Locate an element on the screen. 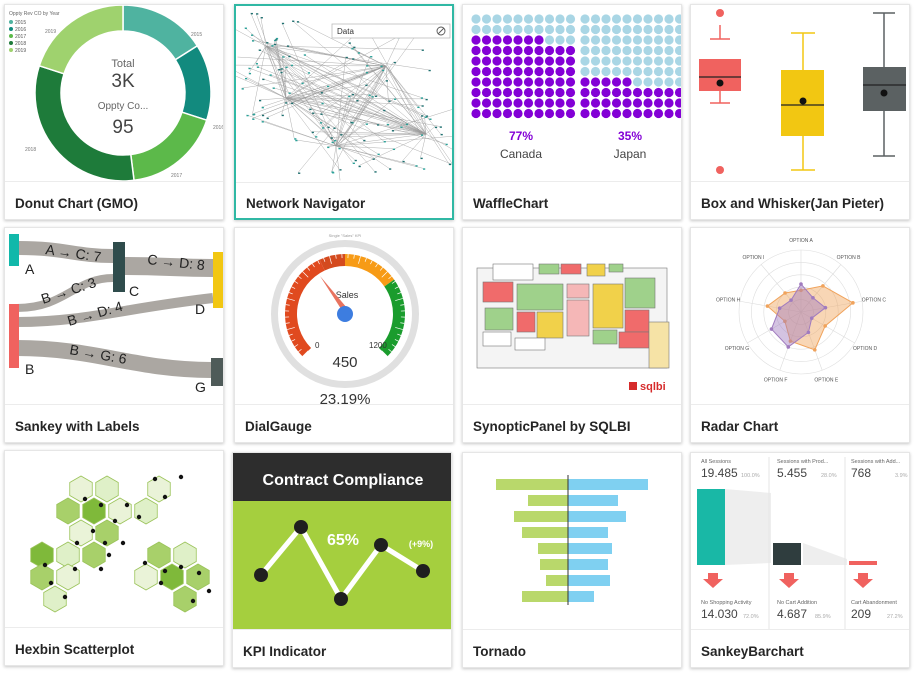 The image size is (920, 674). dial-max: 1200 is located at coordinates (378, 345).